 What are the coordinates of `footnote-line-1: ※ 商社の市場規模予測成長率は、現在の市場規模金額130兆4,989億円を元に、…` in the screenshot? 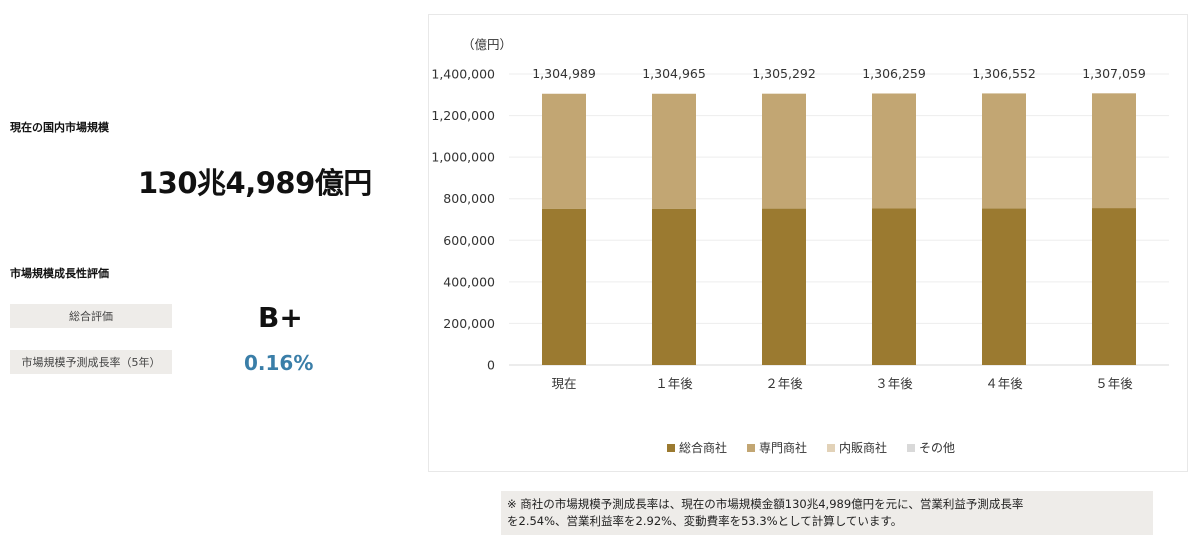 It's located at (765, 504).